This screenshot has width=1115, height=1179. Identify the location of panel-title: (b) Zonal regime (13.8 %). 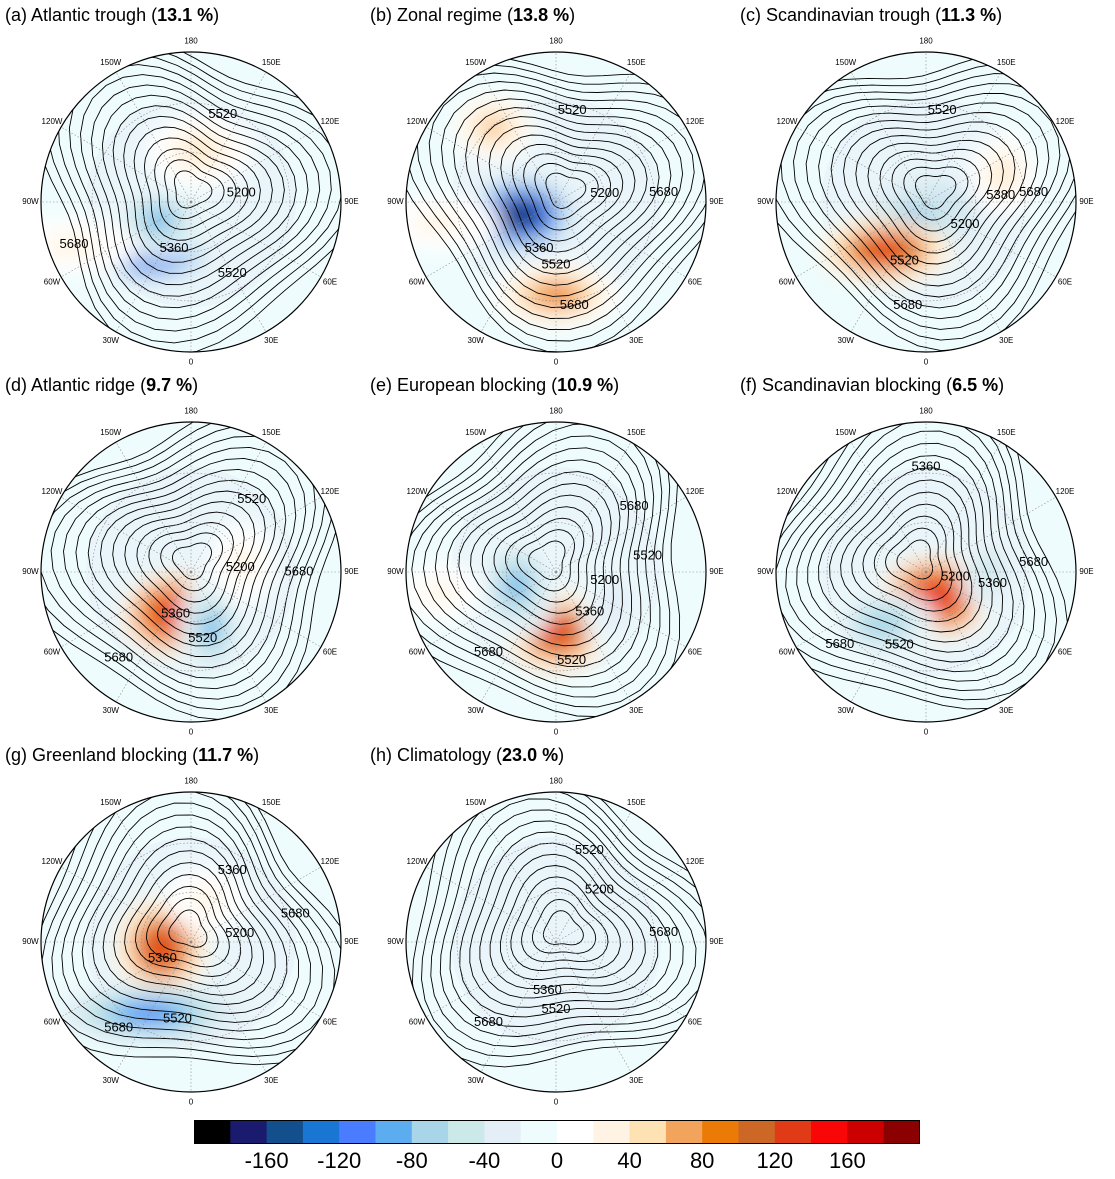
(473, 15).